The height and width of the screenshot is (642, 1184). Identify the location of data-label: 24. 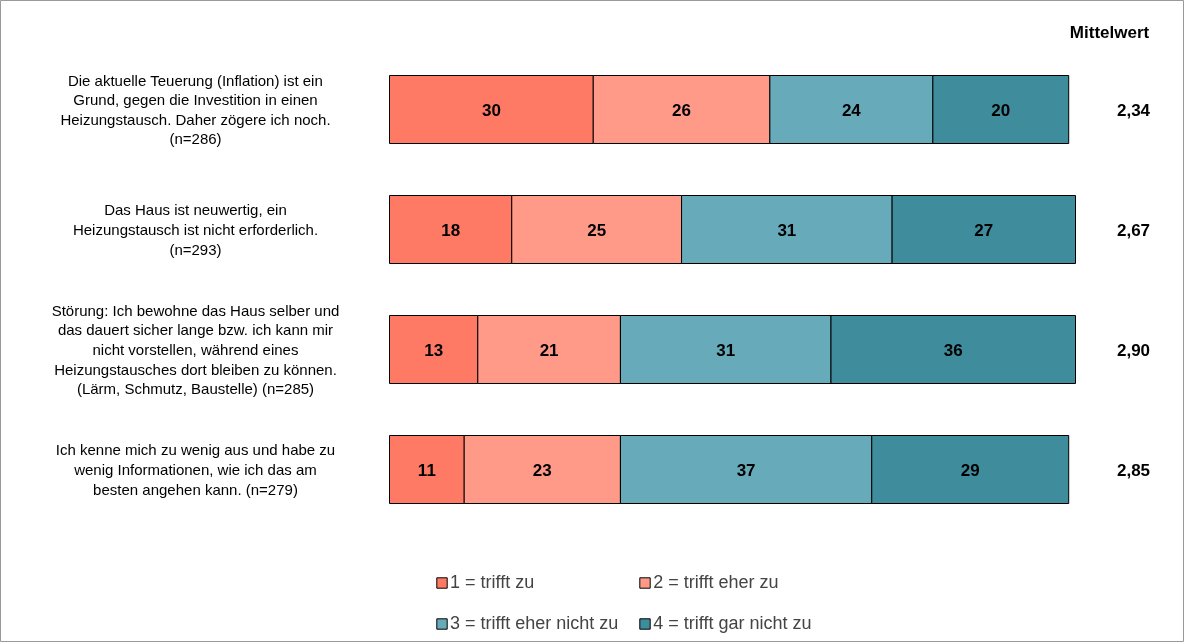
(851, 110).